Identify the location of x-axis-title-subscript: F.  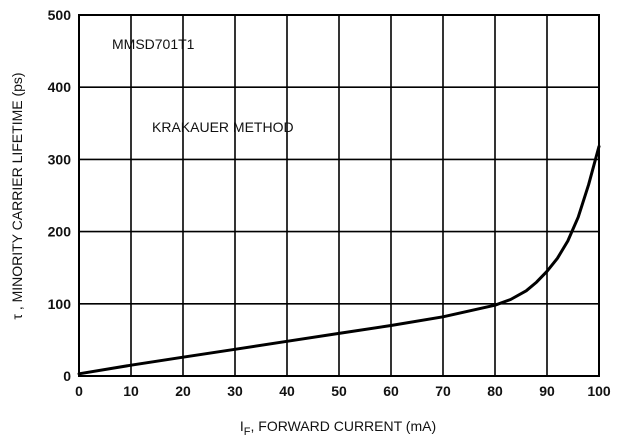
(247, 432).